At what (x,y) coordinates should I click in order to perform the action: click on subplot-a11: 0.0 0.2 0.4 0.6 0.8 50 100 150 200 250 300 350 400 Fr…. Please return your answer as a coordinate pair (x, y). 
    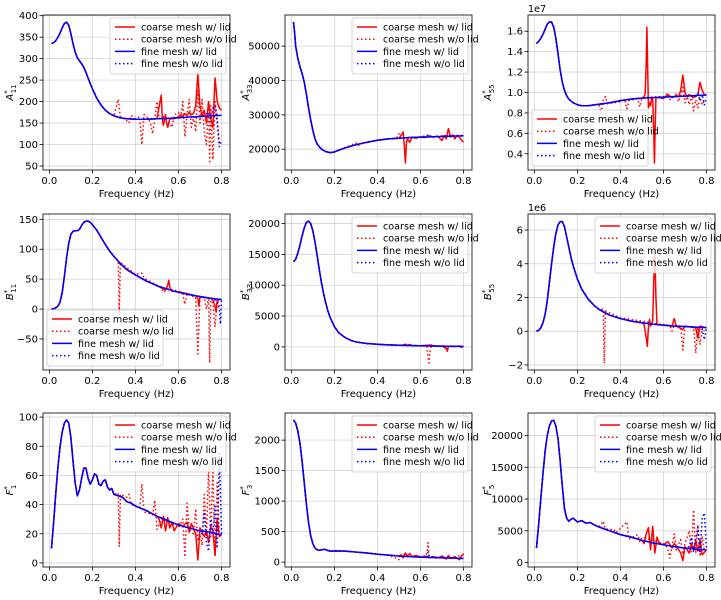
    Looking at the image, I should click on (120, 105).